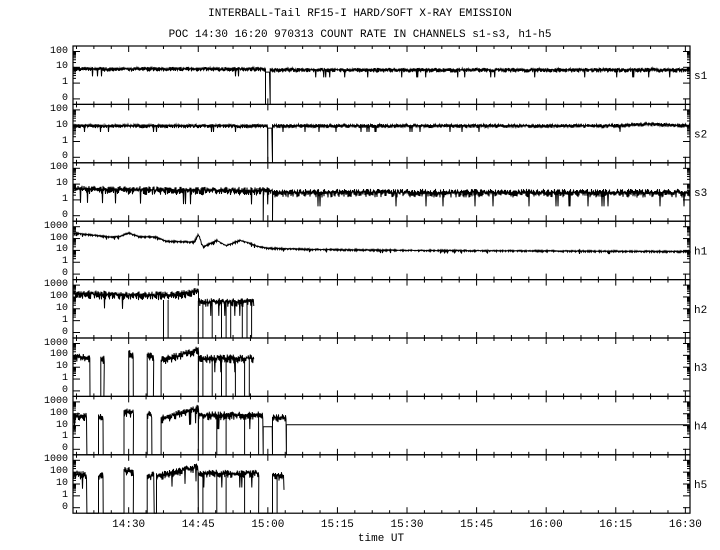  What do you see at coordinates (381, 539) in the screenshot?
I see `x-axis-label: time UT` at bounding box center [381, 539].